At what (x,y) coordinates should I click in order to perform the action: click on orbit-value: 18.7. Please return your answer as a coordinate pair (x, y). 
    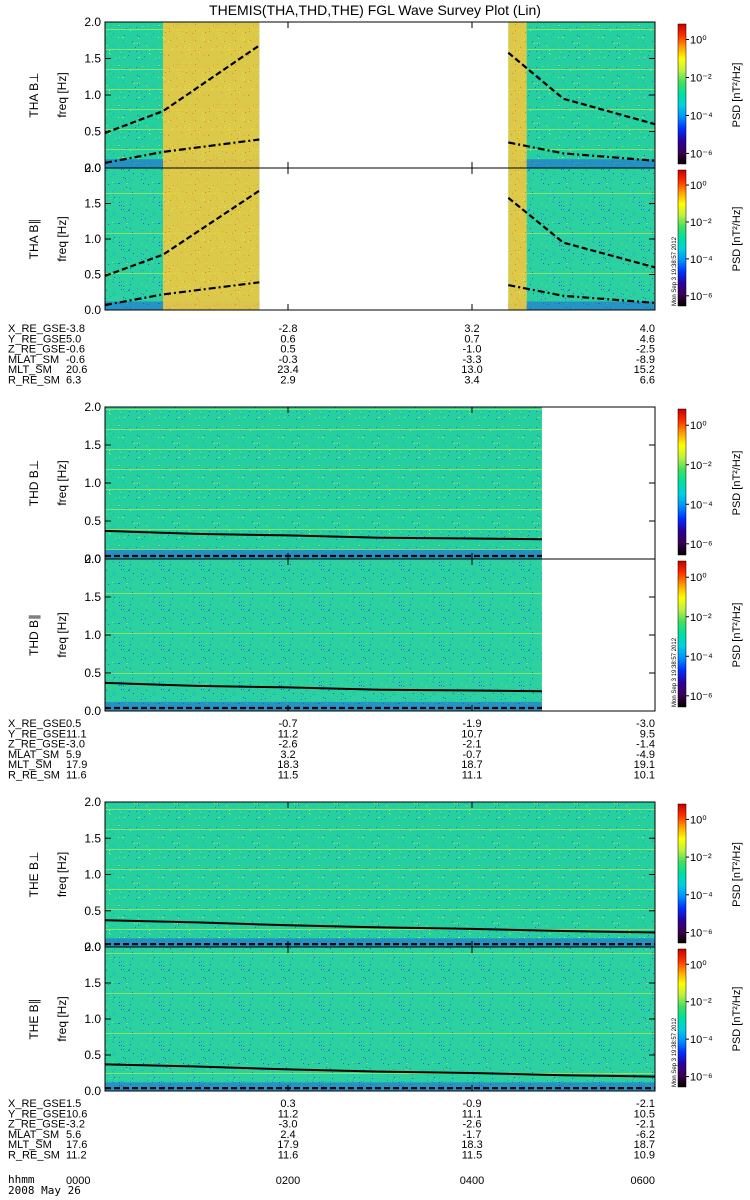
    Looking at the image, I should click on (644, 1145).